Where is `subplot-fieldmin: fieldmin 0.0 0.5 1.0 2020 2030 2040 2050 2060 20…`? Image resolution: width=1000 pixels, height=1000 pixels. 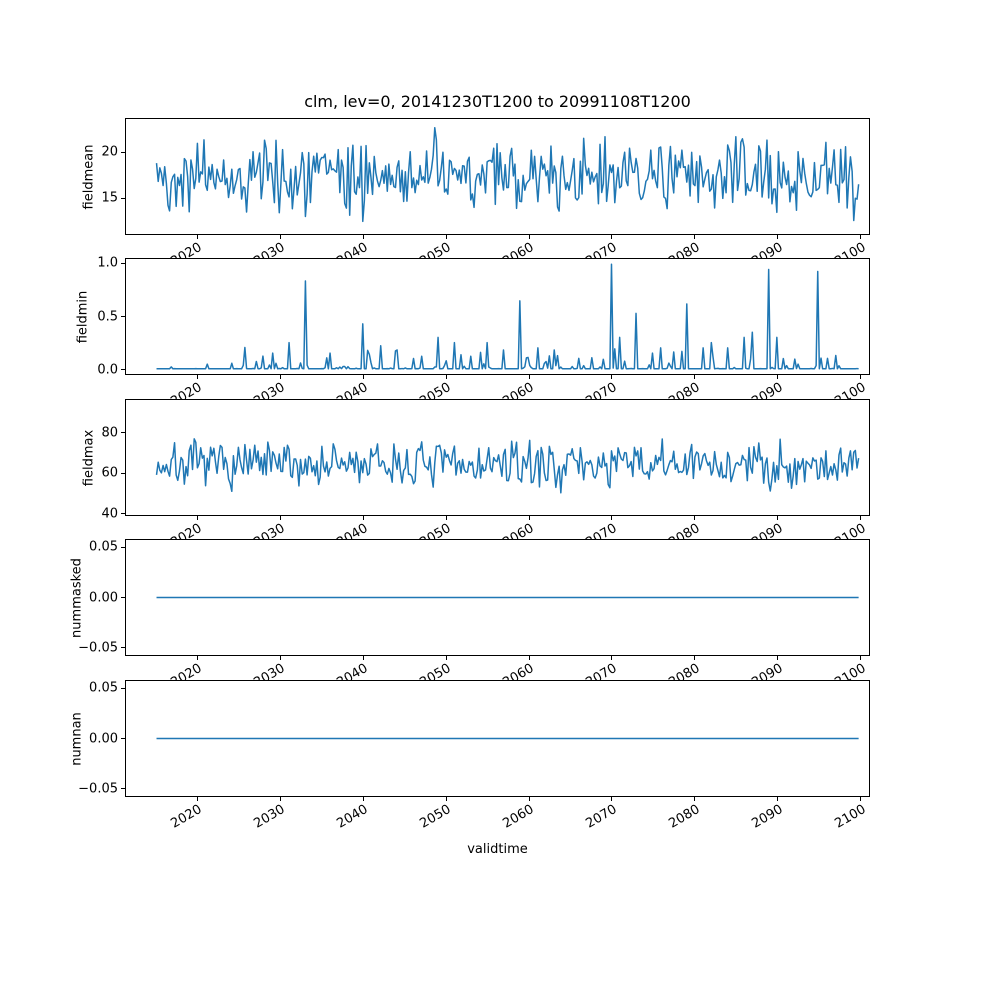 subplot-fieldmin: fieldmin 0.0 0.5 1.0 2020 2030 2040 2050 2060 20… is located at coordinates (473, 333).